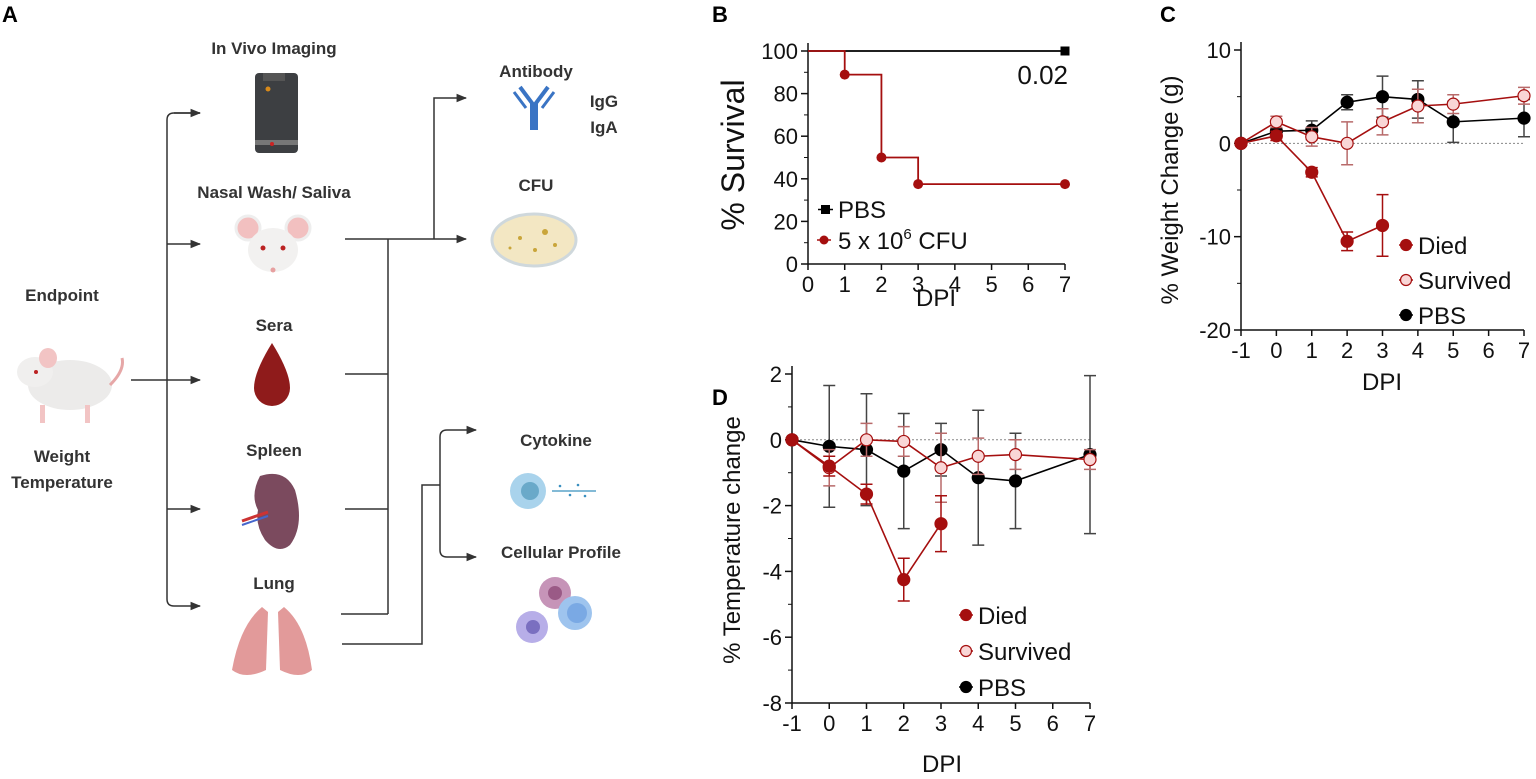 The width and height of the screenshot is (1536, 779). What do you see at coordinates (786, 221) in the screenshot?
I see `y-tick-label: 20` at bounding box center [786, 221].